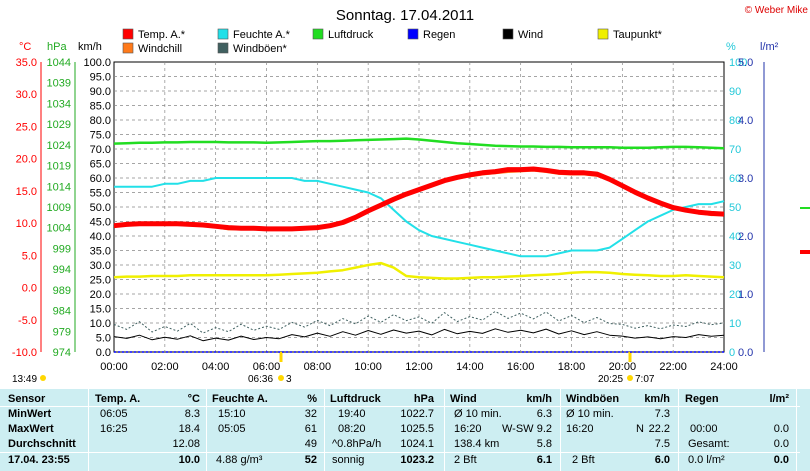 Image resolution: width=810 pixels, height=471 pixels. What do you see at coordinates (357, 444) in the screenshot?
I see `avg-pres-label: ^0.8hPa/h` at bounding box center [357, 444].